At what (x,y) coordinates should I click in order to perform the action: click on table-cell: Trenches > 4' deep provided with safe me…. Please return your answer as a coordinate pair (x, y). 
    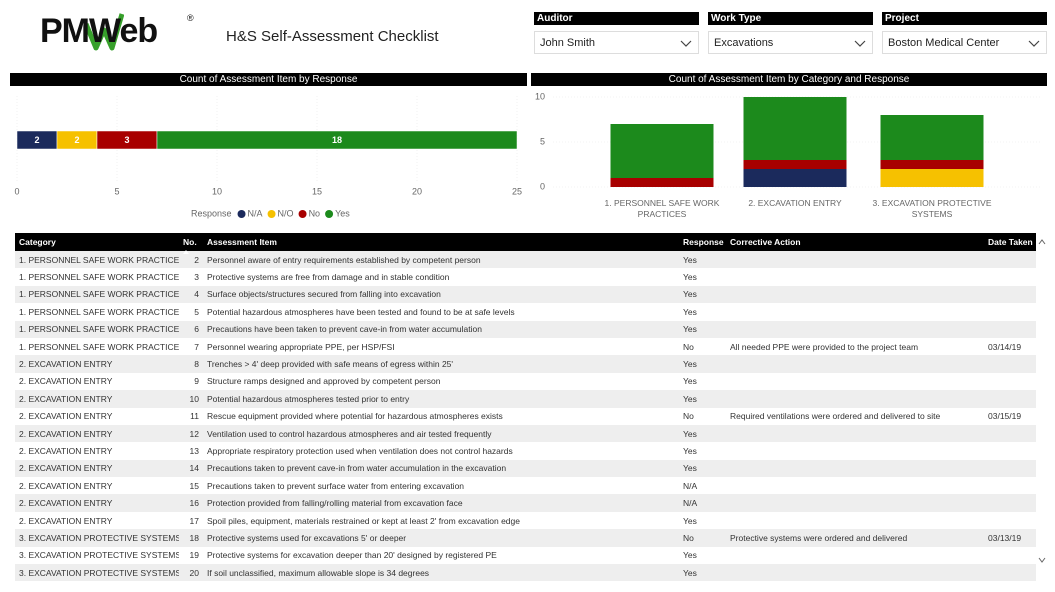
    Looking at the image, I should click on (441, 364).